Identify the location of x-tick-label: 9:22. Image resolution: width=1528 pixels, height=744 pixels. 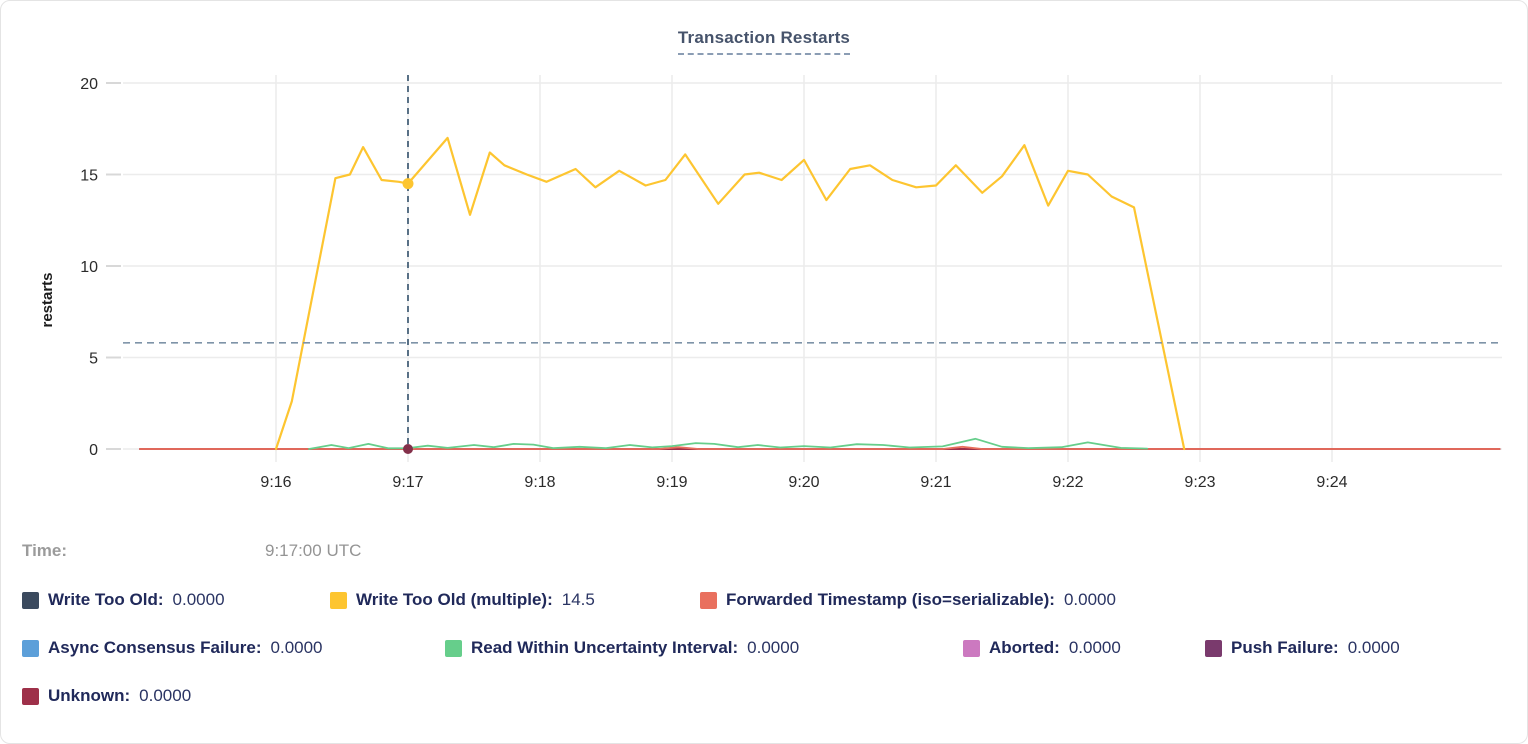
(1067, 482).